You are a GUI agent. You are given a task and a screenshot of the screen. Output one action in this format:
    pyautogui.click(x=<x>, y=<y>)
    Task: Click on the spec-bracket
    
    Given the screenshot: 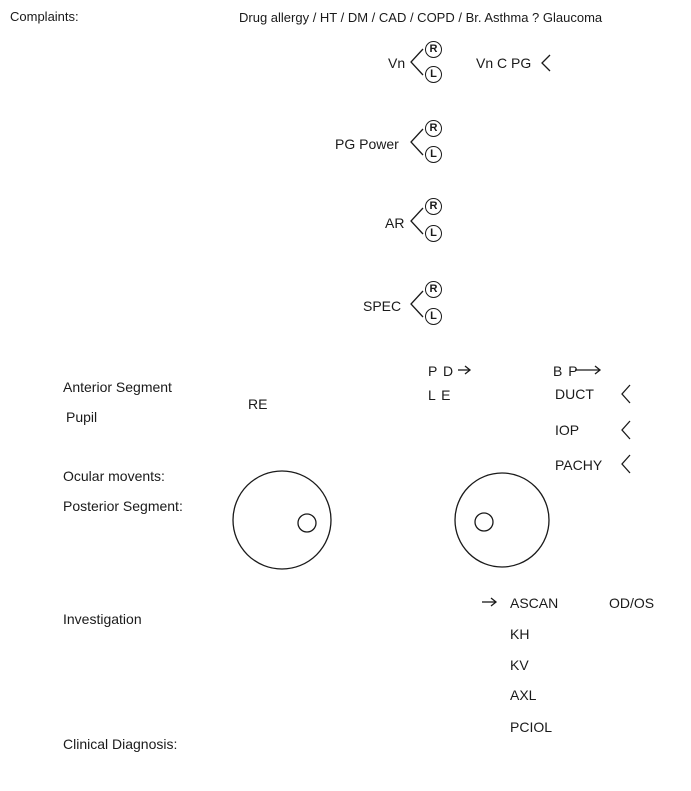 What is the action you would take?
    pyautogui.click(x=417, y=304)
    